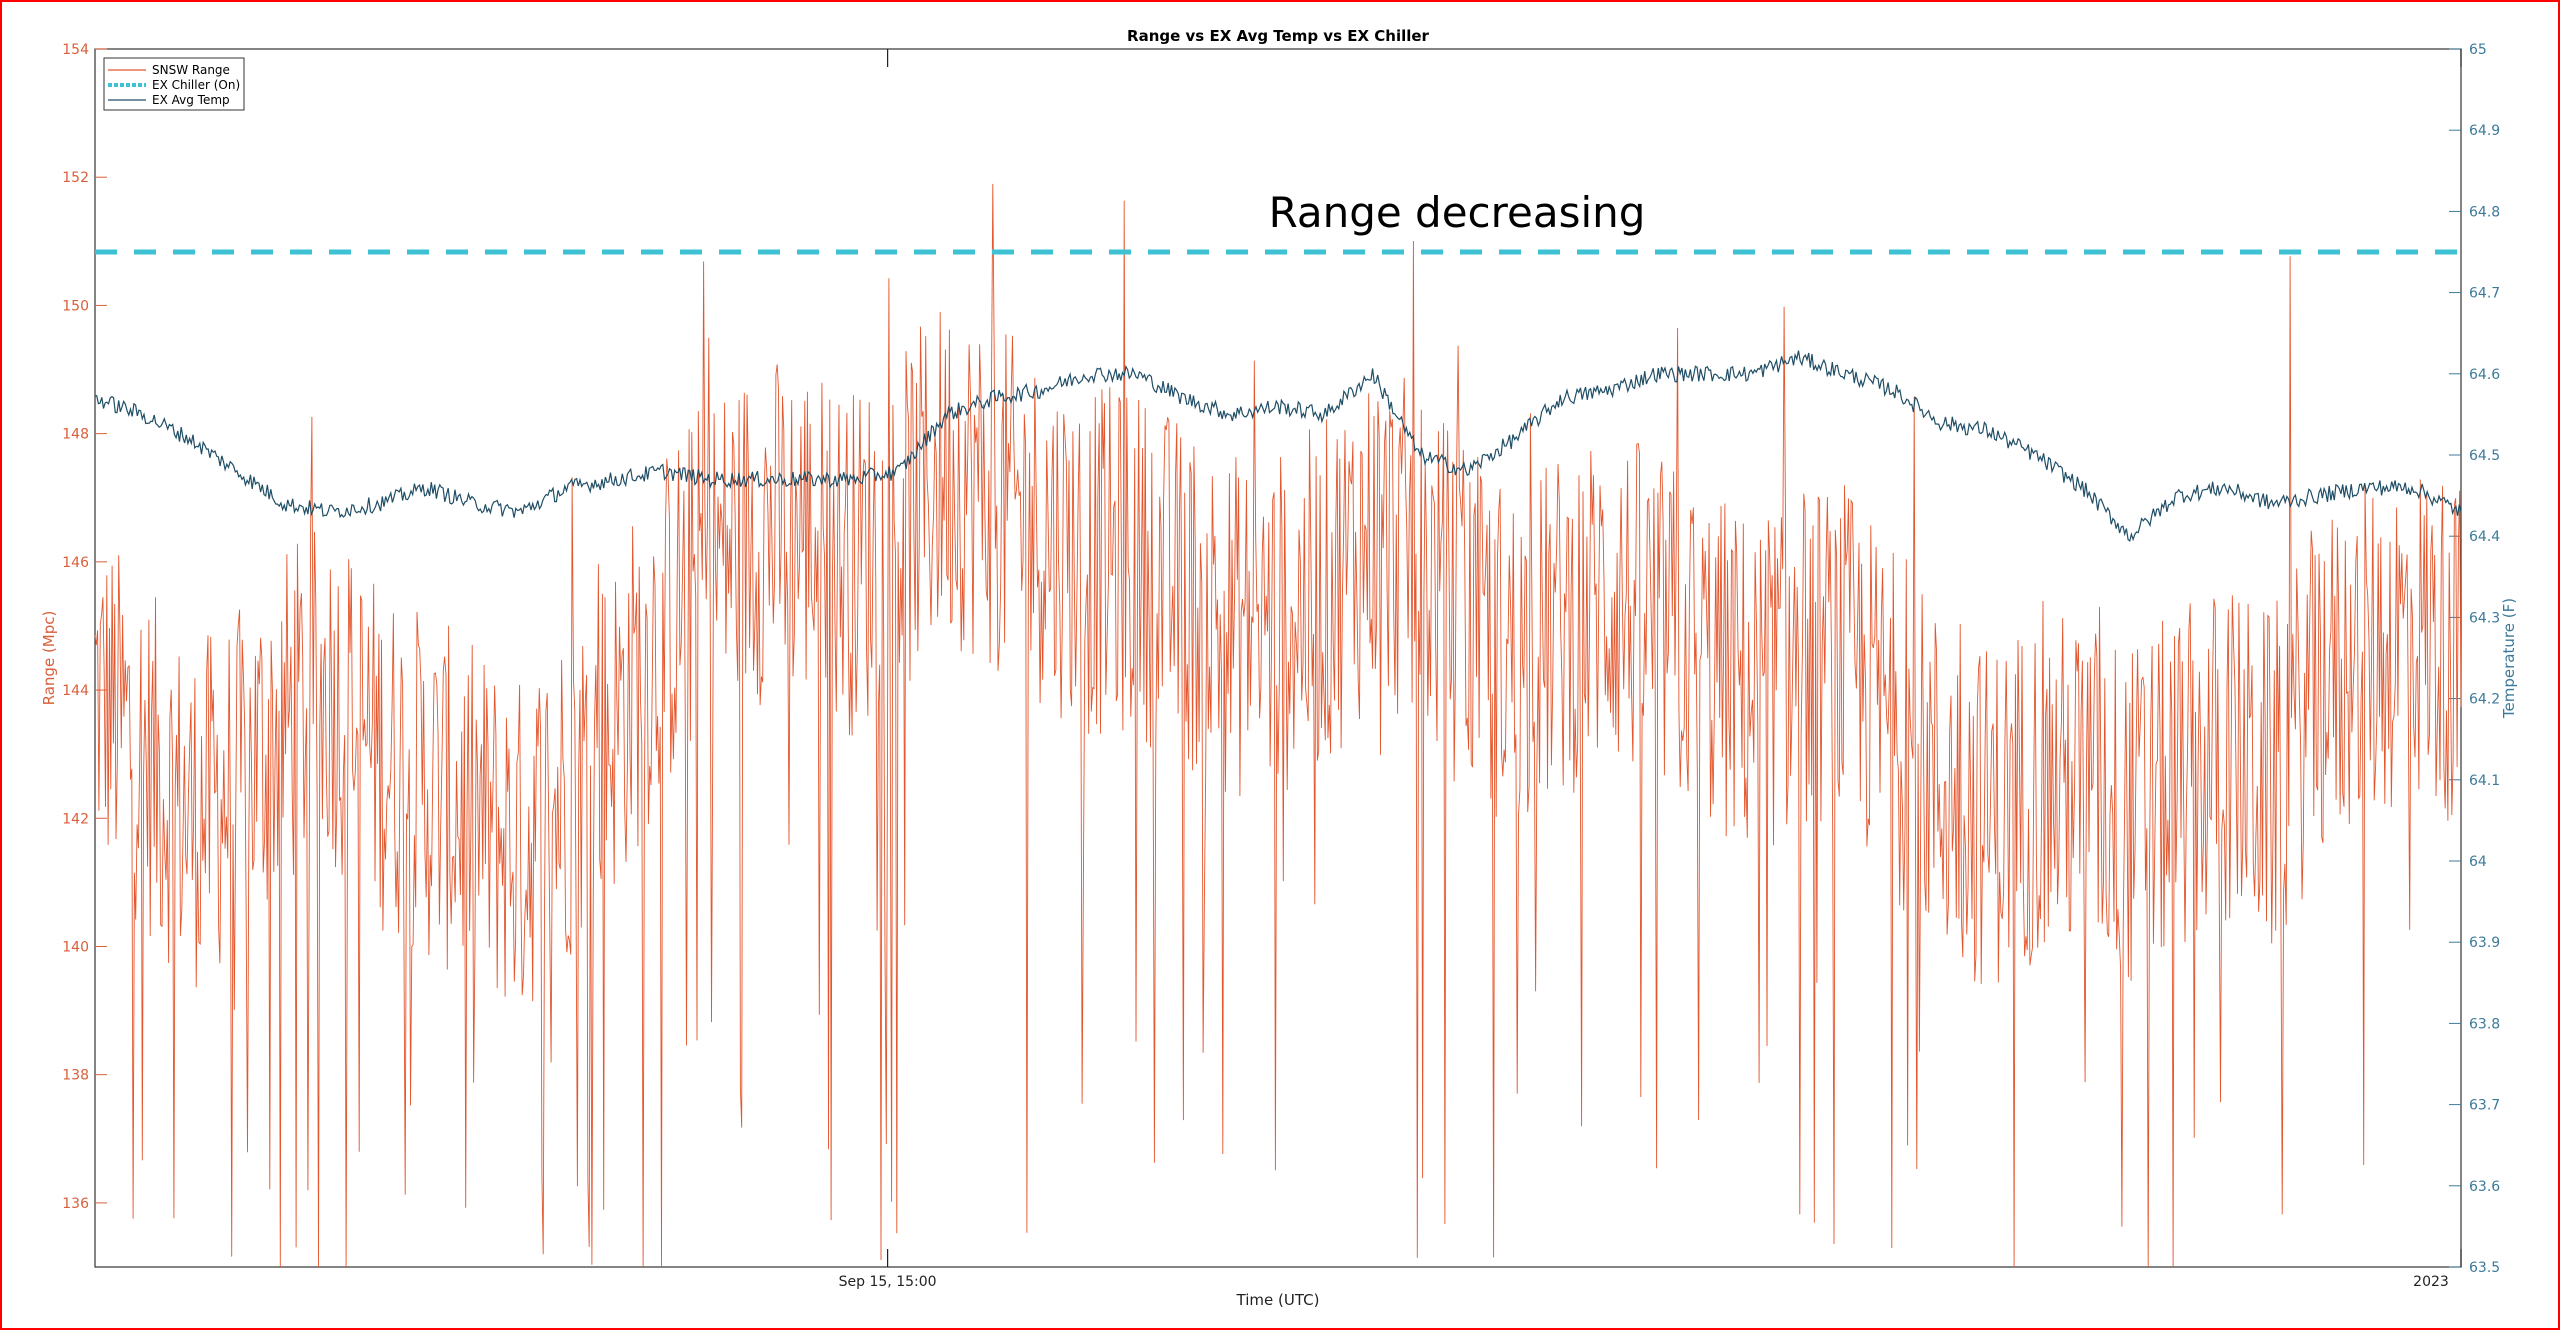  Describe the element at coordinates (75, 691) in the screenshot. I see `left-tick-label: 144` at that location.